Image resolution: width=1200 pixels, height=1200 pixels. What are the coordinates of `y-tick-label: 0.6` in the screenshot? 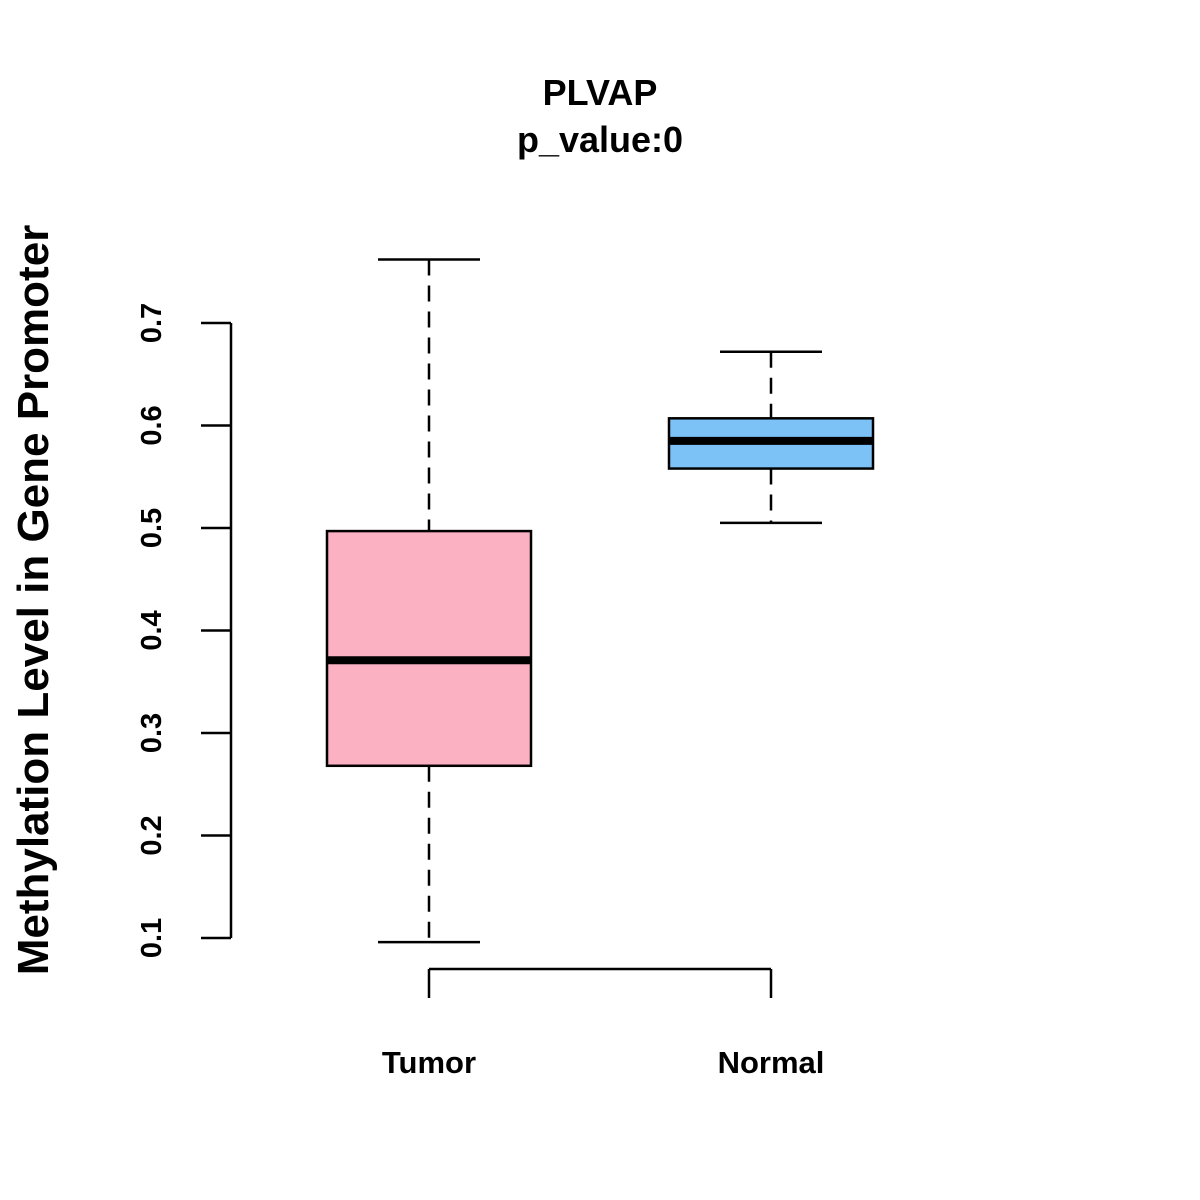 It's located at (152, 425).